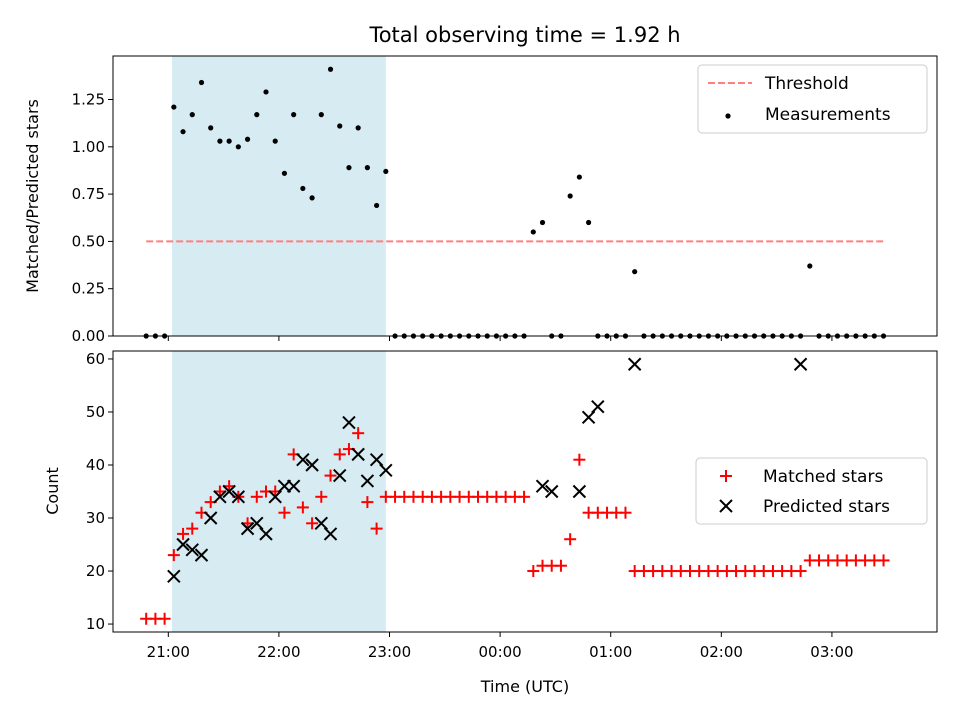 This screenshot has width=960, height=720. I want to click on top-ytick-label: 0.75, so click(88, 194).